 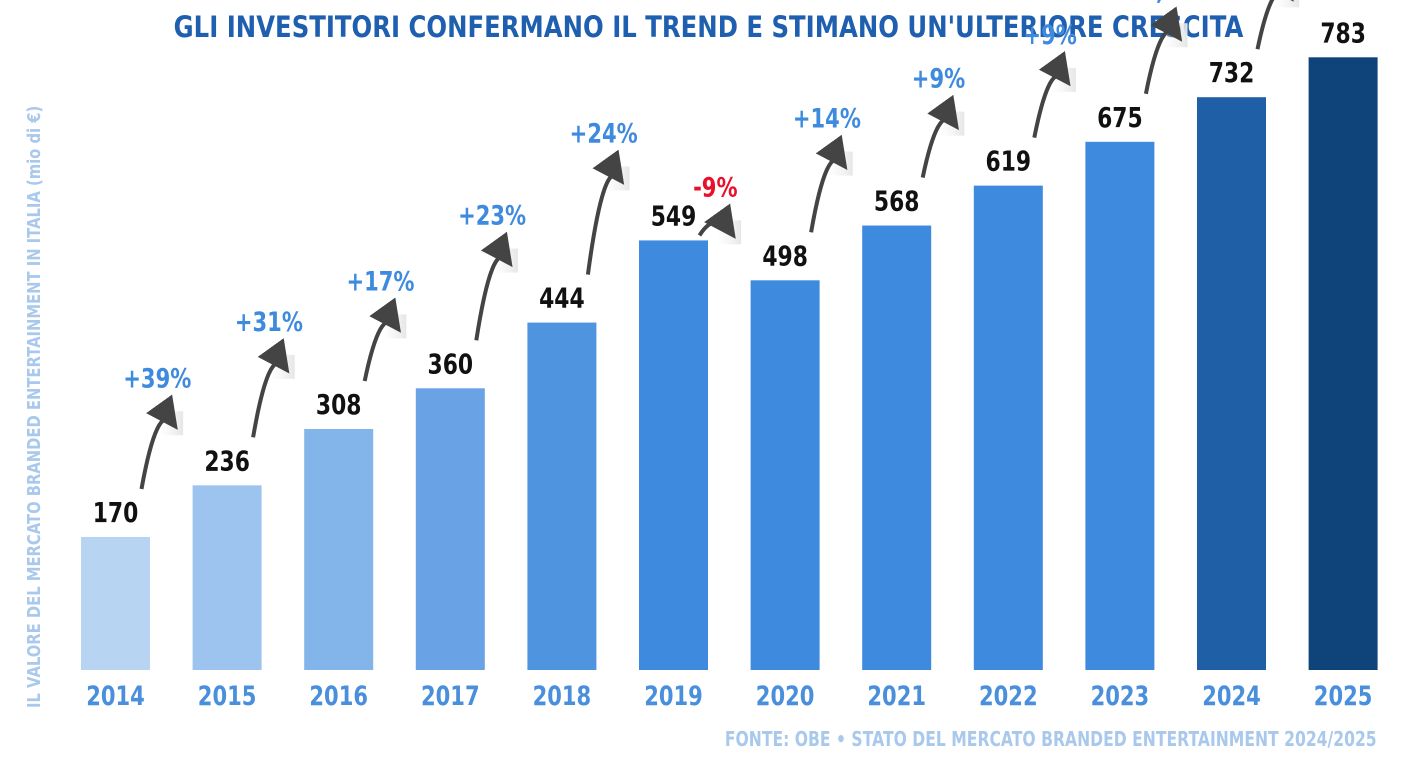 I want to click on x-tick-2019: 2019, so click(x=673, y=695).